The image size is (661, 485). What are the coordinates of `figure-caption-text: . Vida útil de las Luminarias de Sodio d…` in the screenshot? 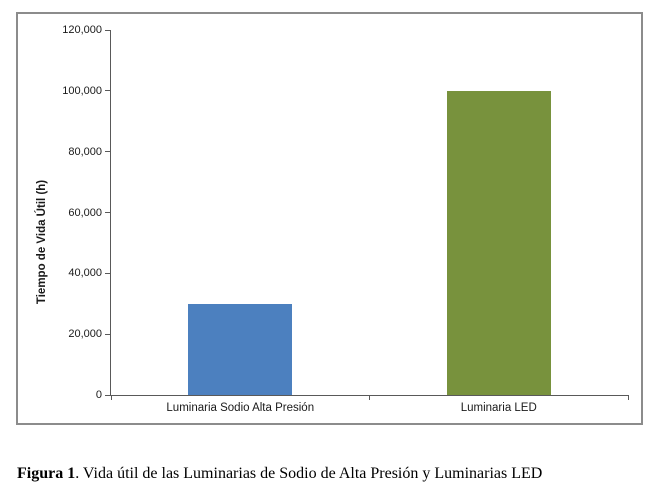 It's located at (309, 473).